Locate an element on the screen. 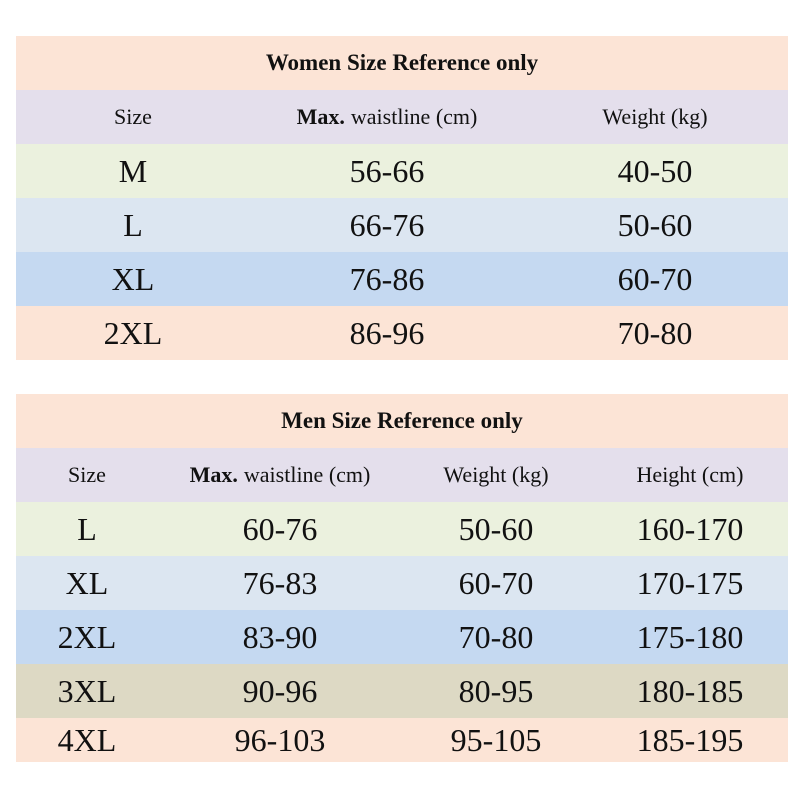  cell: 175-180 is located at coordinates (690, 636).